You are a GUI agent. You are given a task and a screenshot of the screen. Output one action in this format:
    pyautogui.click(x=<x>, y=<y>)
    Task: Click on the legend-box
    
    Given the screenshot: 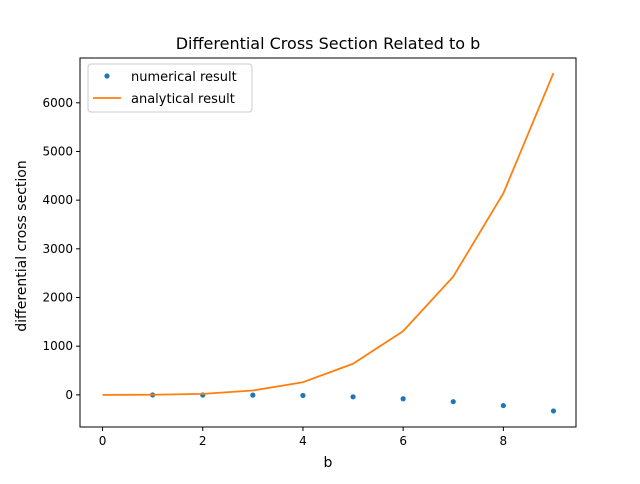 What is the action you would take?
    pyautogui.click(x=170, y=88)
    